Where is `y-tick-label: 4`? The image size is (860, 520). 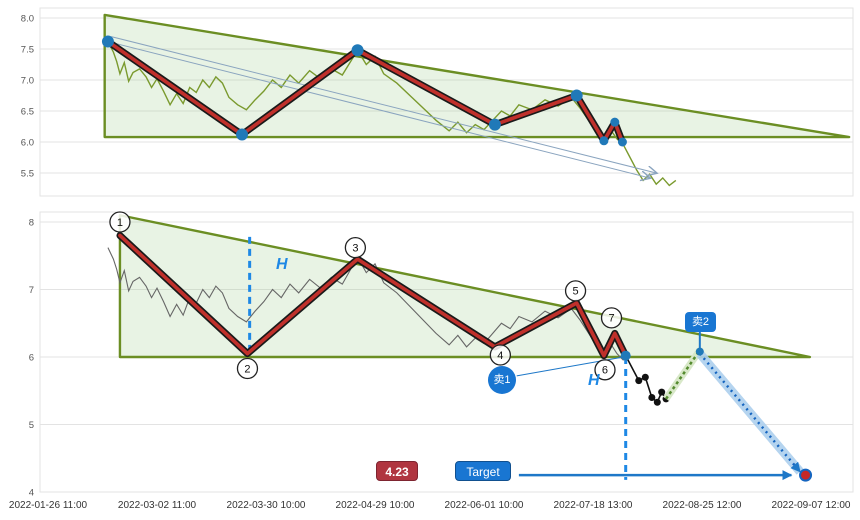
y-tick-label: 4 is located at coordinates (31, 493).